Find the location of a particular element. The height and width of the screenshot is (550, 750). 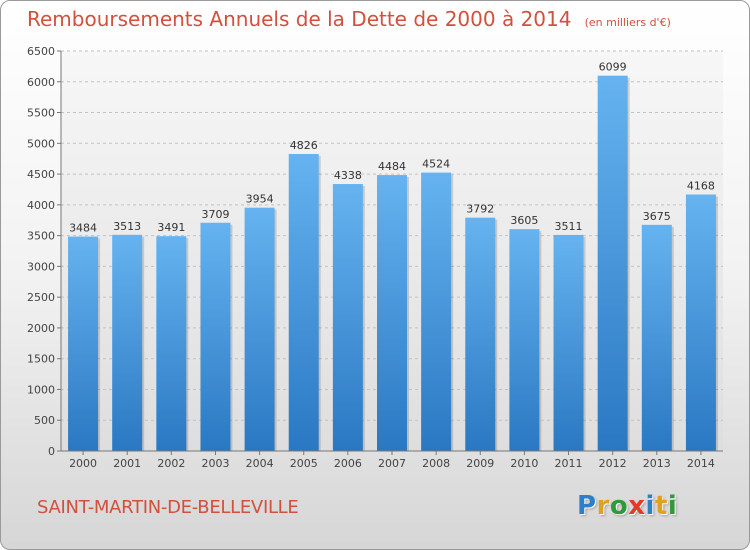

bar-2014 is located at coordinates (700, 322).